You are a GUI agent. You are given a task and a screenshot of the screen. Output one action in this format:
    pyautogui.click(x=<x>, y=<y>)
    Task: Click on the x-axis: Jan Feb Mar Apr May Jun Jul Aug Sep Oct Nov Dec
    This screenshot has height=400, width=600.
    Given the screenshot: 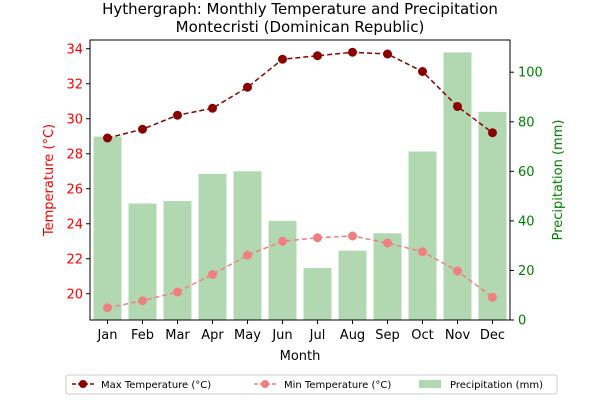 What is the action you would take?
    pyautogui.click(x=300, y=331)
    